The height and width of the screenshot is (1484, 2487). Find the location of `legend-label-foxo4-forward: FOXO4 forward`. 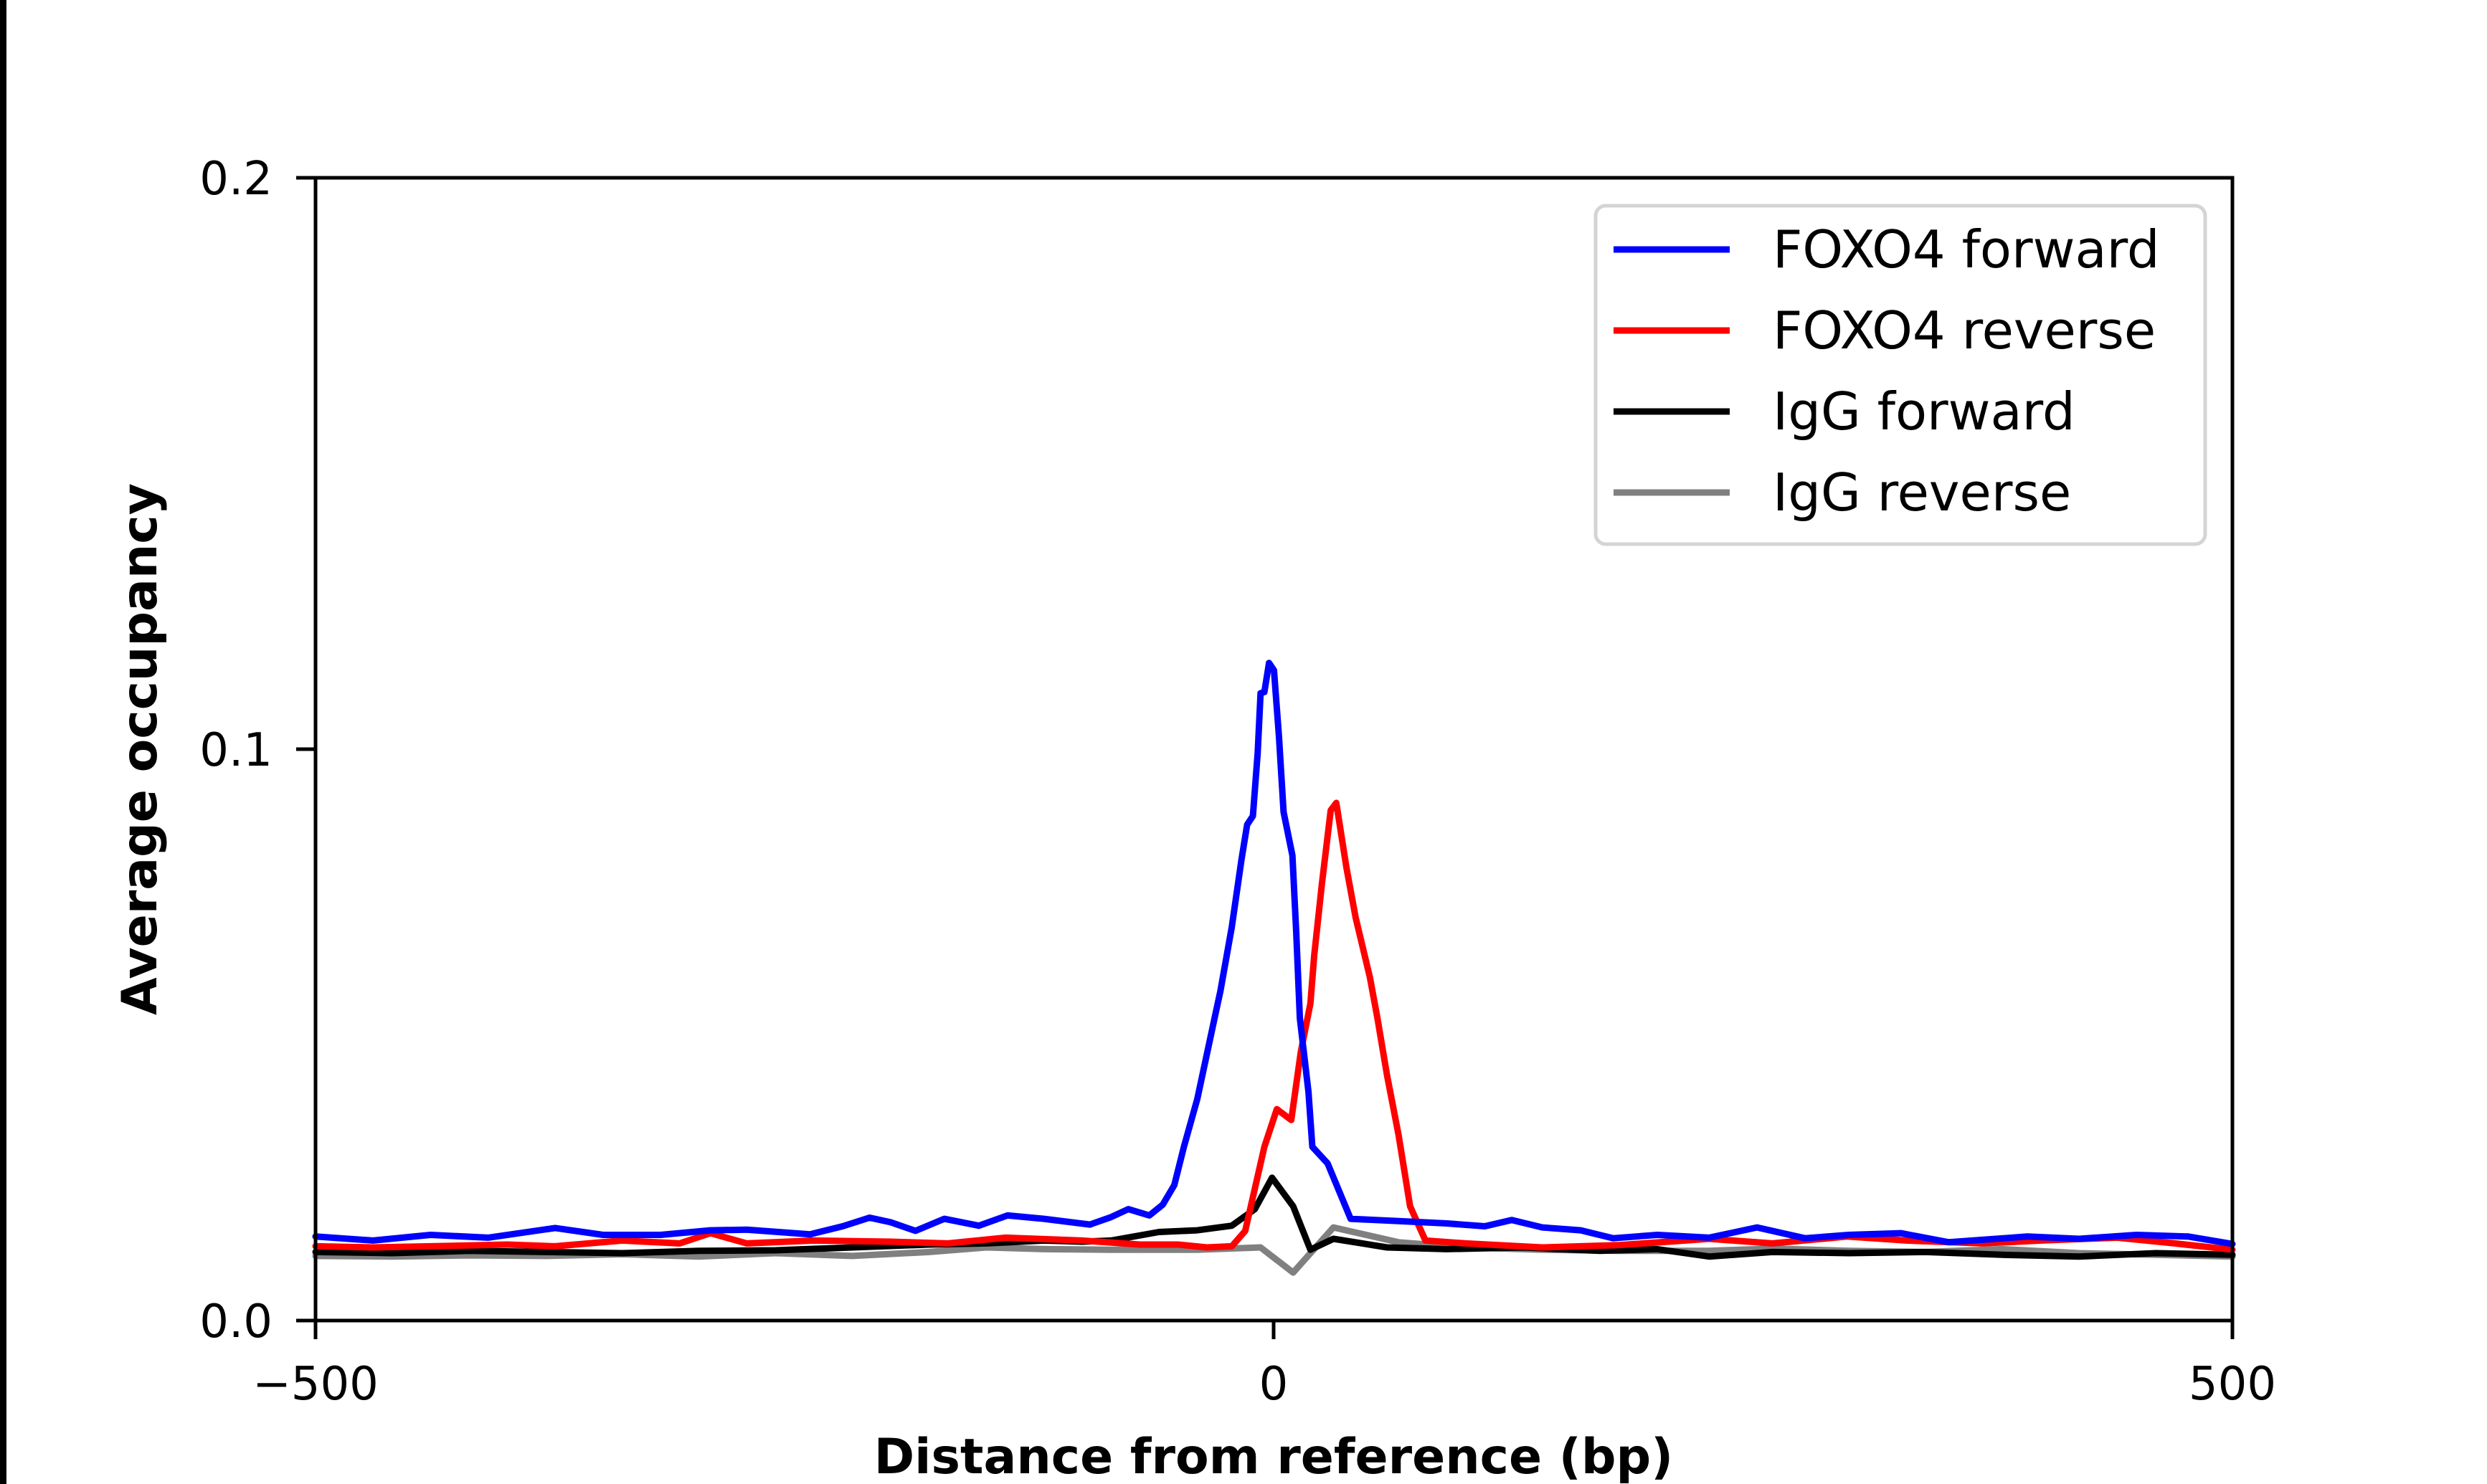

legend-label-foxo4-forward: FOXO4 forward is located at coordinates (1967, 249).